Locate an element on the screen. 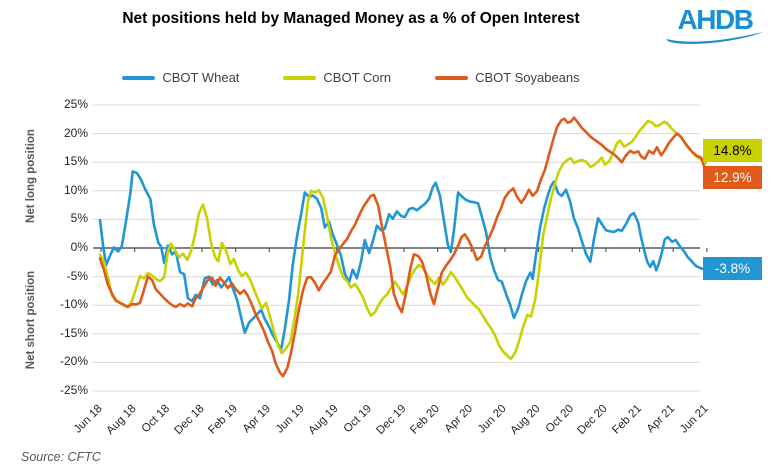  corn-end-value-label: 14.8% is located at coordinates (732, 150).